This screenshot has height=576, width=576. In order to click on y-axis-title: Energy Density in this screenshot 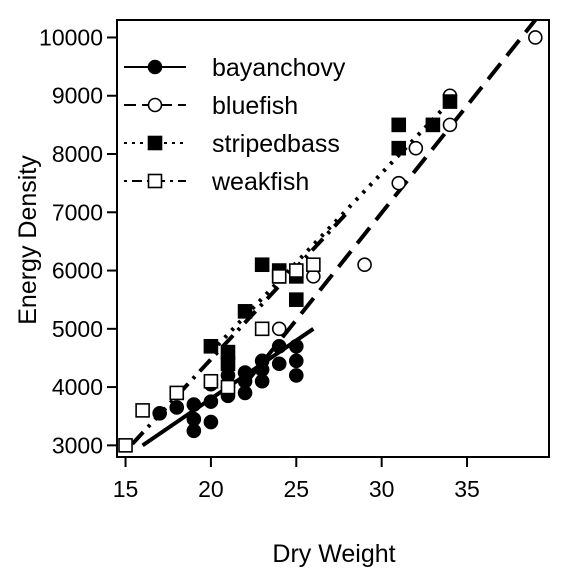, I will do `click(28, 240)`.